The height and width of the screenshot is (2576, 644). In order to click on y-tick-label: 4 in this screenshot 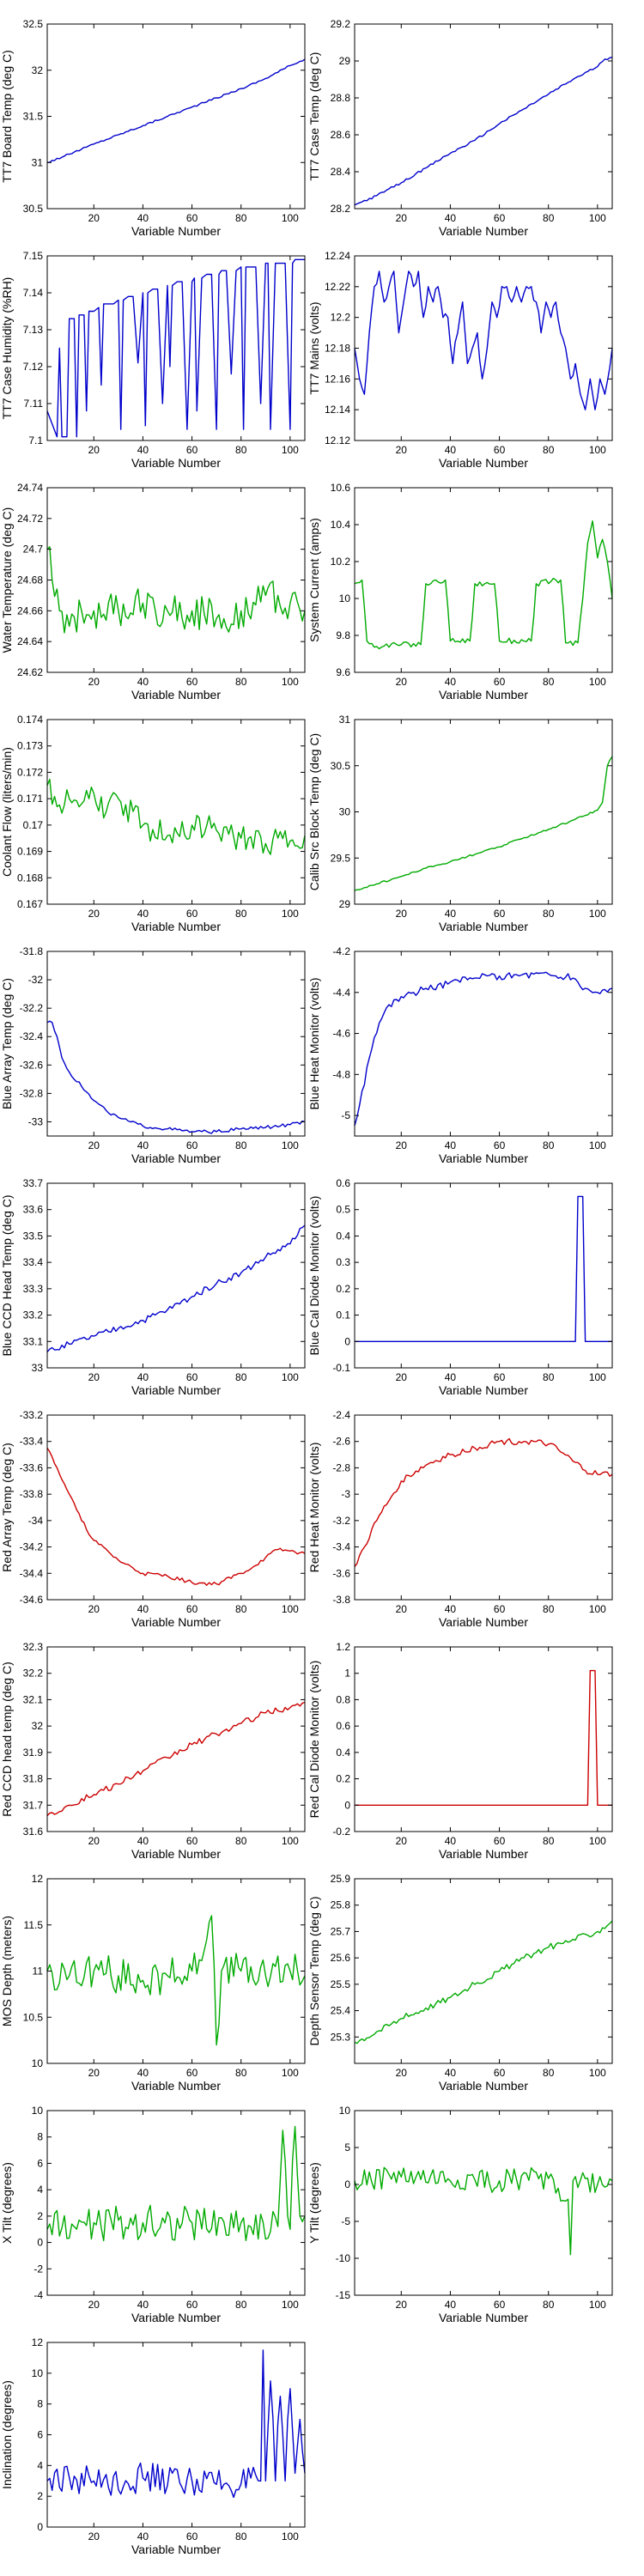, I will do `click(40, 2190)`.